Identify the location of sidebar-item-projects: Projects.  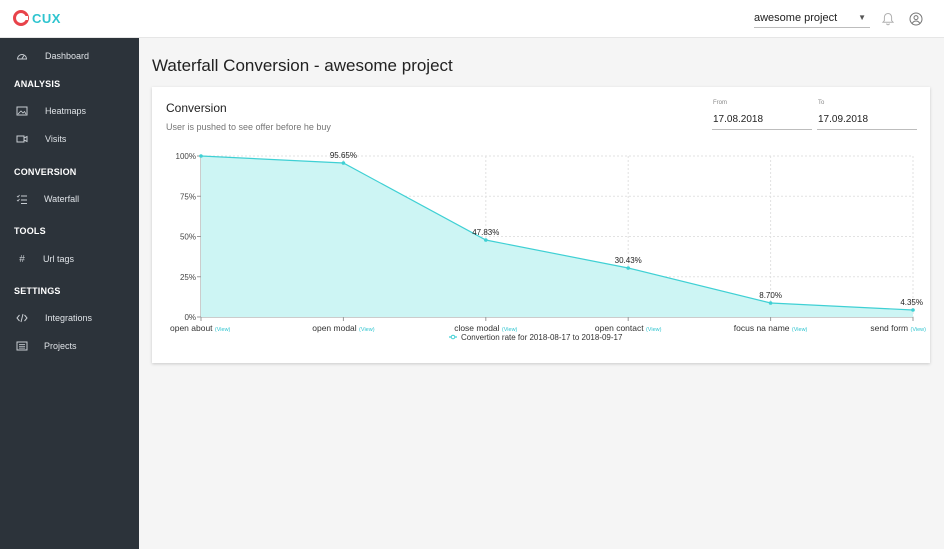
(69, 346).